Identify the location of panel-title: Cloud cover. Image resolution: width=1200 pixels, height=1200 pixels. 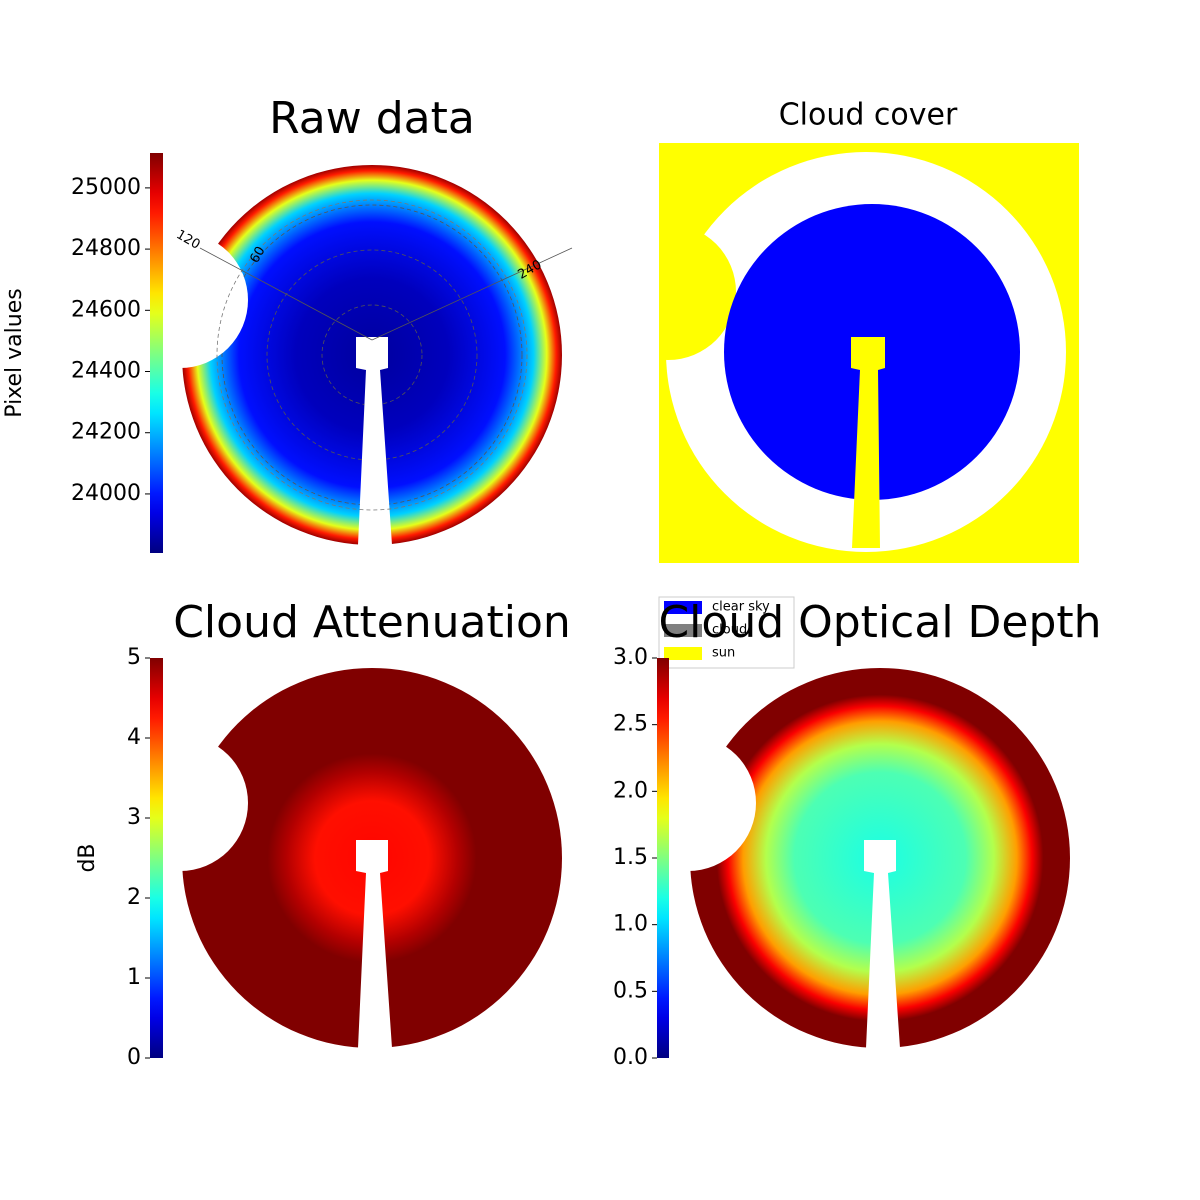
(868, 115).